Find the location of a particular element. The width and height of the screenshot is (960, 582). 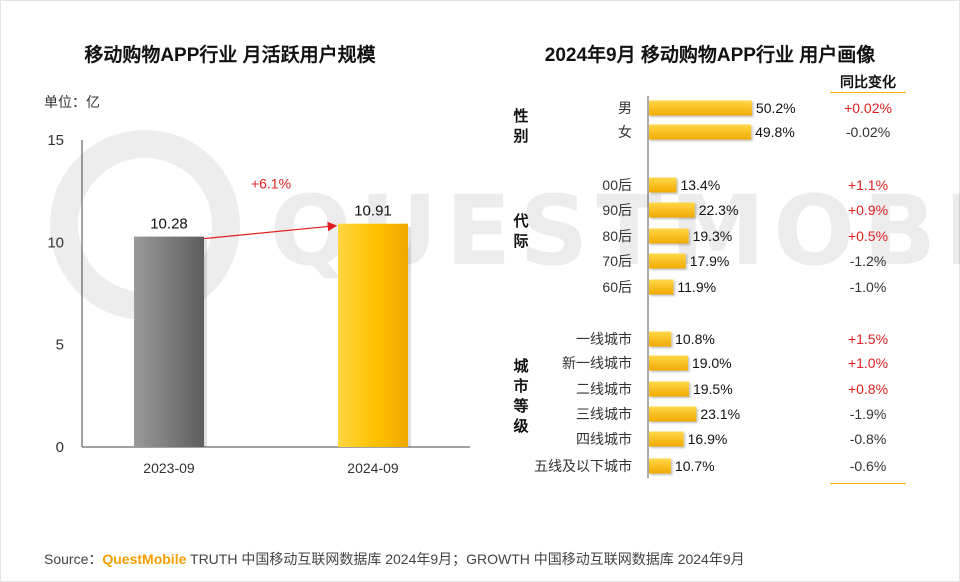

y-tick-label: 0 is located at coordinates (60, 447).